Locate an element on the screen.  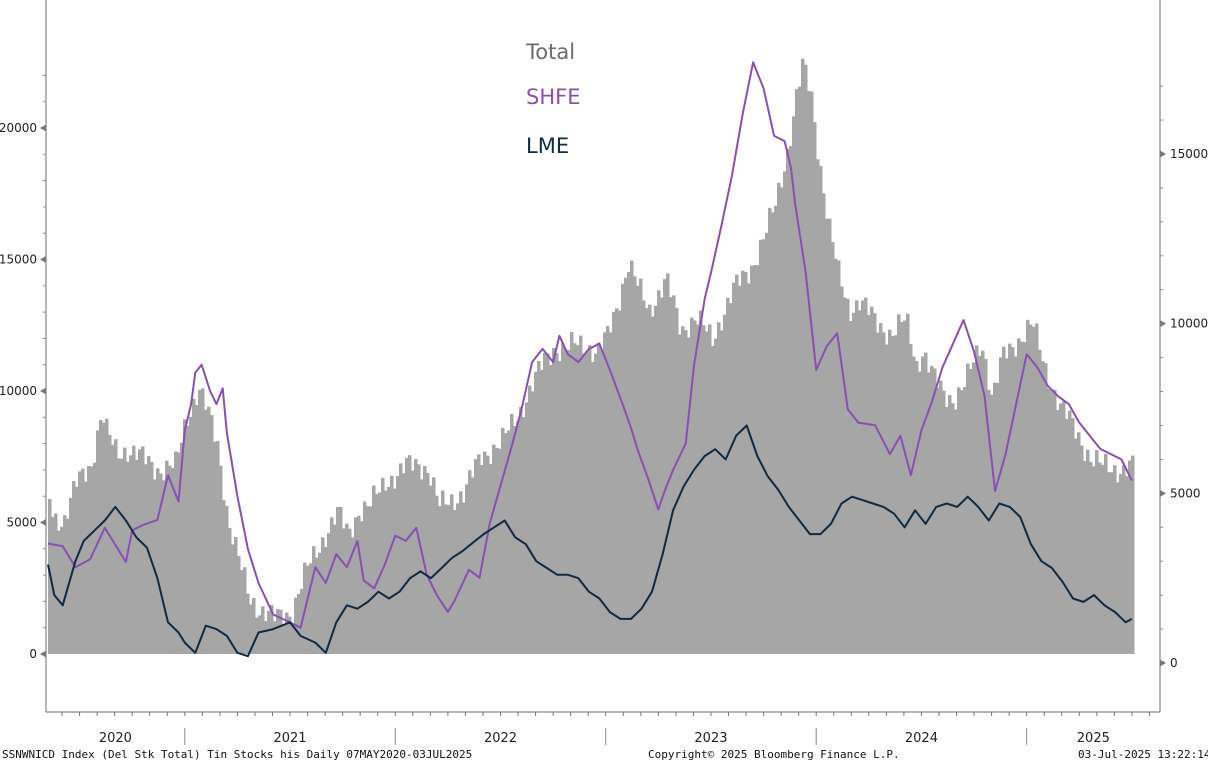
right-tick-label: 10000 is located at coordinates (1189, 324).